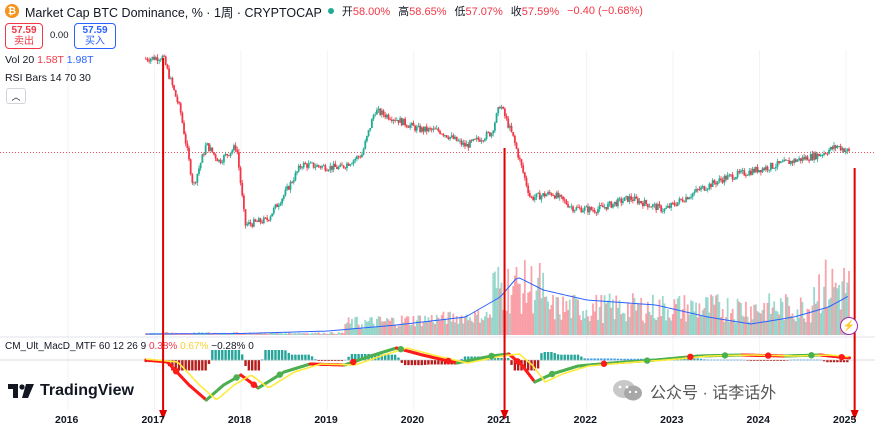  Describe the element at coordinates (49, 60) in the screenshot. I see `volume-legend: Vol 20 1.58T 1.98T` at that location.